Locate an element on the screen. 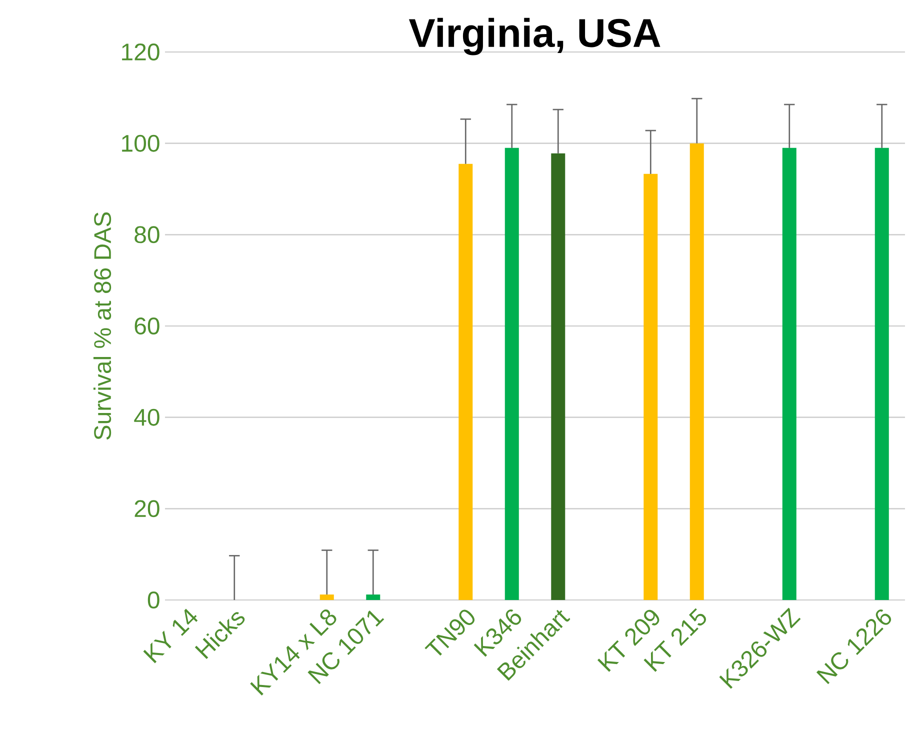  y-tick-label: 40 is located at coordinates (147, 417).